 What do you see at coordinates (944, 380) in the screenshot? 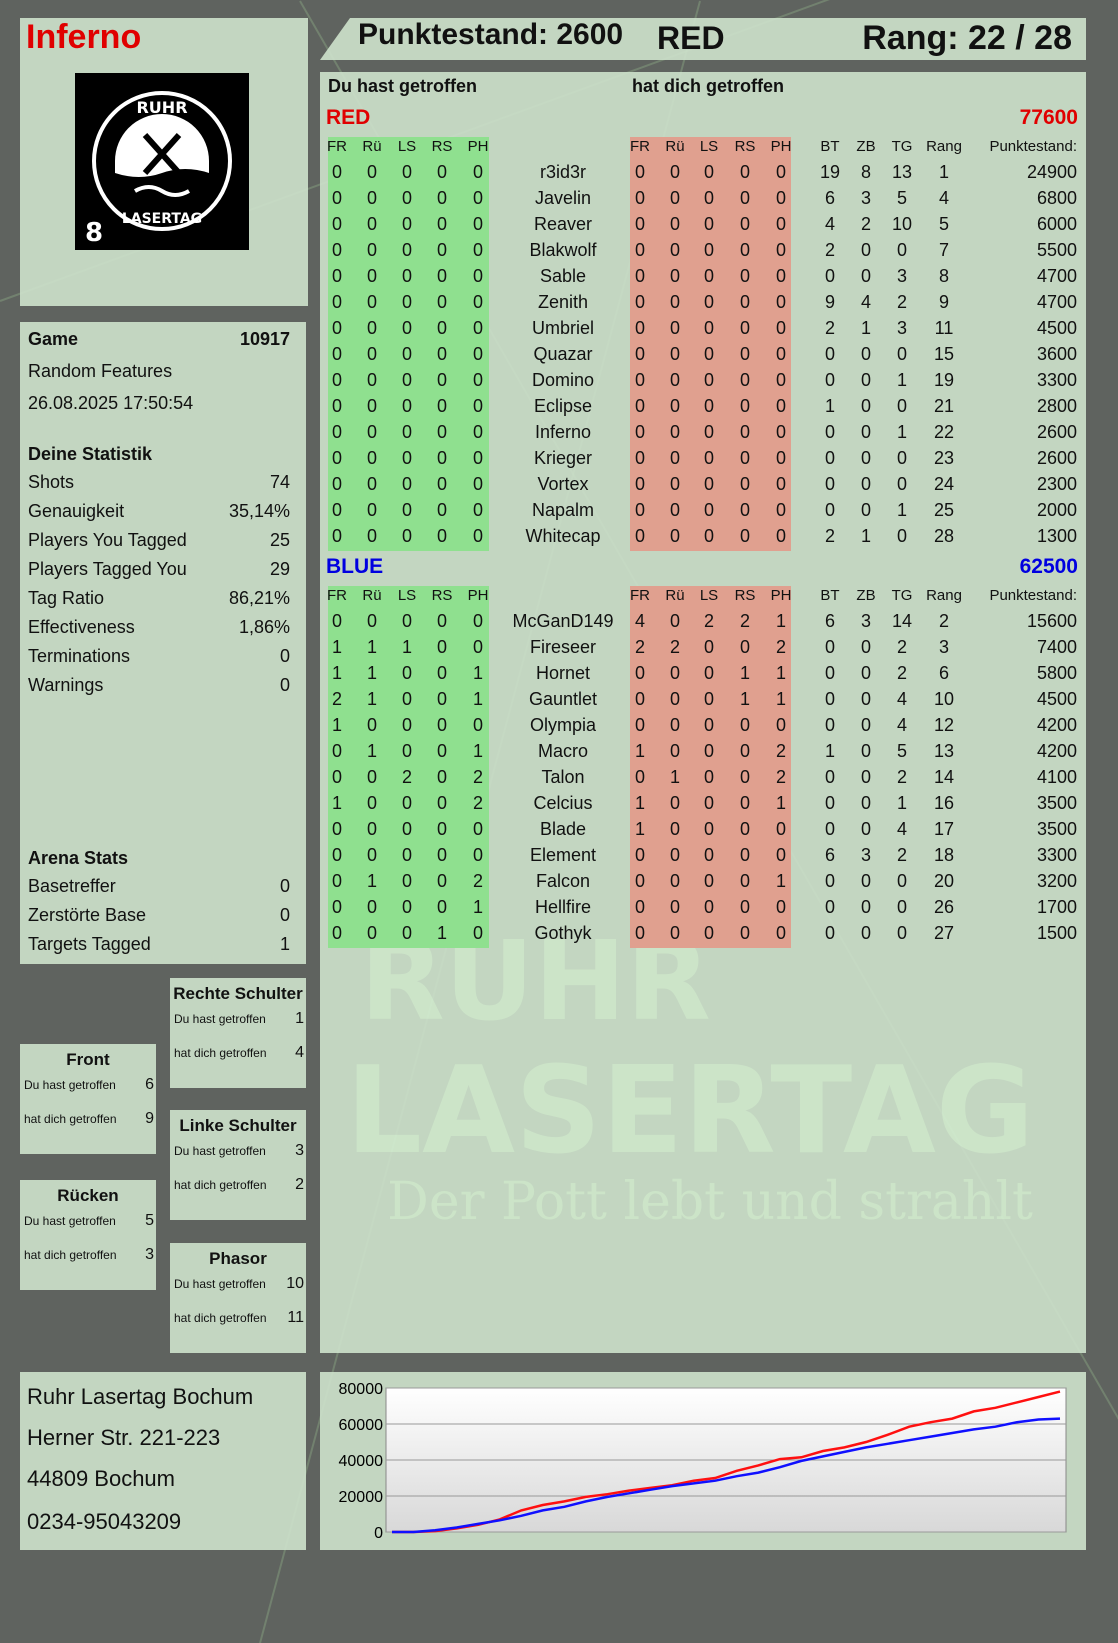
I see `cell-rang: 19` at bounding box center [944, 380].